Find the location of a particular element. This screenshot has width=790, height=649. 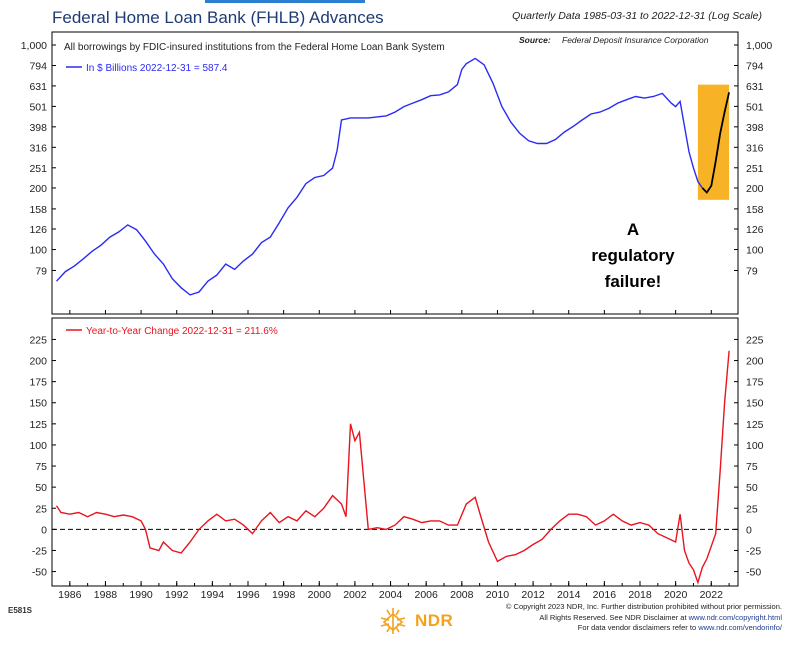

xtick-label: 2006 is located at coordinates (427, 595).